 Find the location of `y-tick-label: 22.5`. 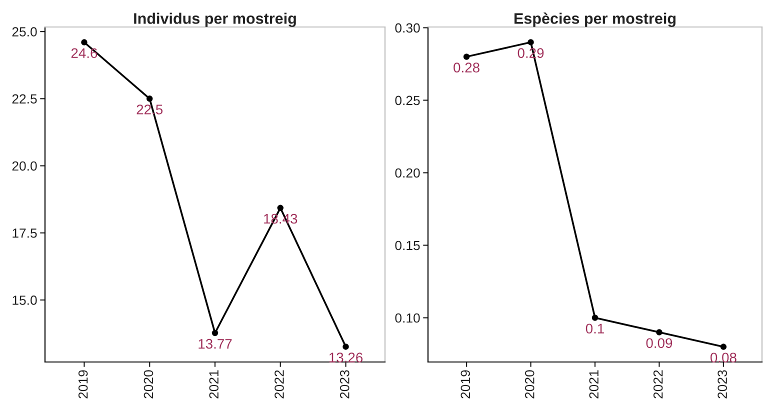

y-tick-label: 22.5 is located at coordinates (24, 99).